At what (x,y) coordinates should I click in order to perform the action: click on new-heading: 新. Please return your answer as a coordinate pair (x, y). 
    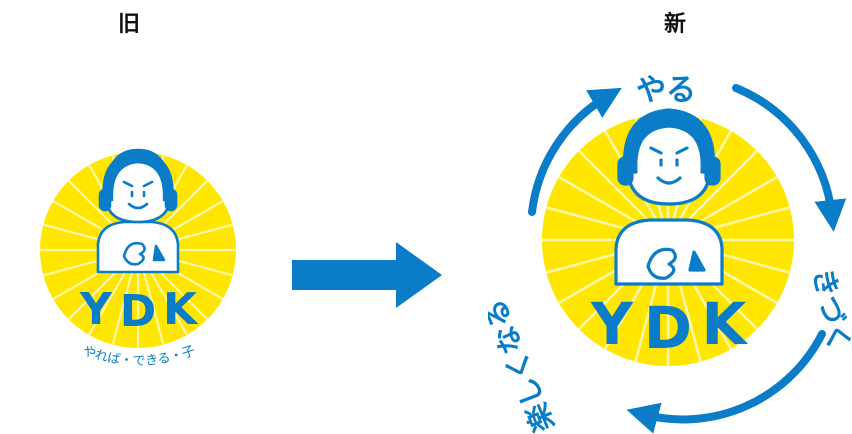
    Looking at the image, I should click on (675, 24).